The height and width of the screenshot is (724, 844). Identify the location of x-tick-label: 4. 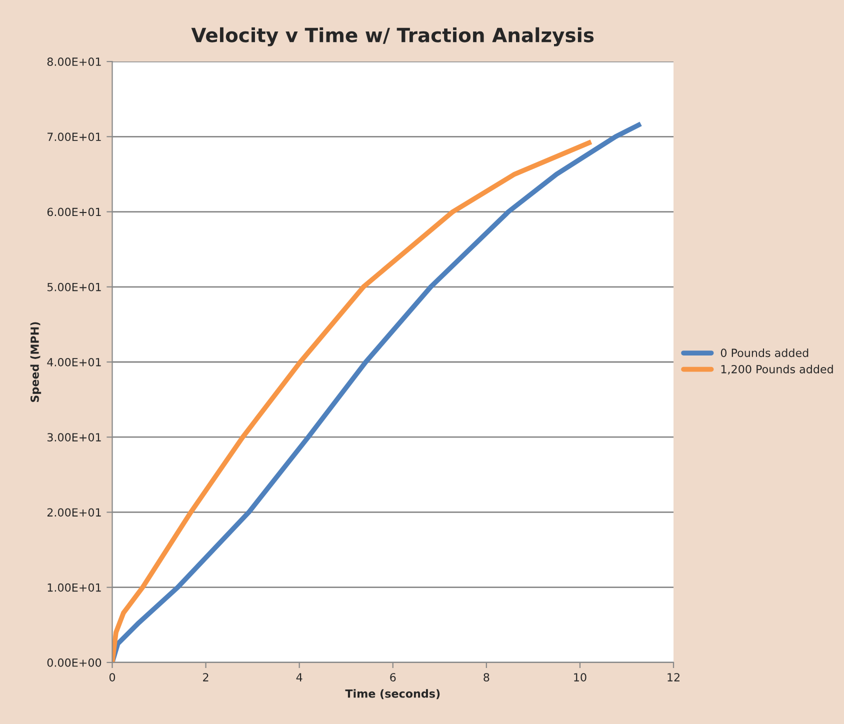
(299, 677).